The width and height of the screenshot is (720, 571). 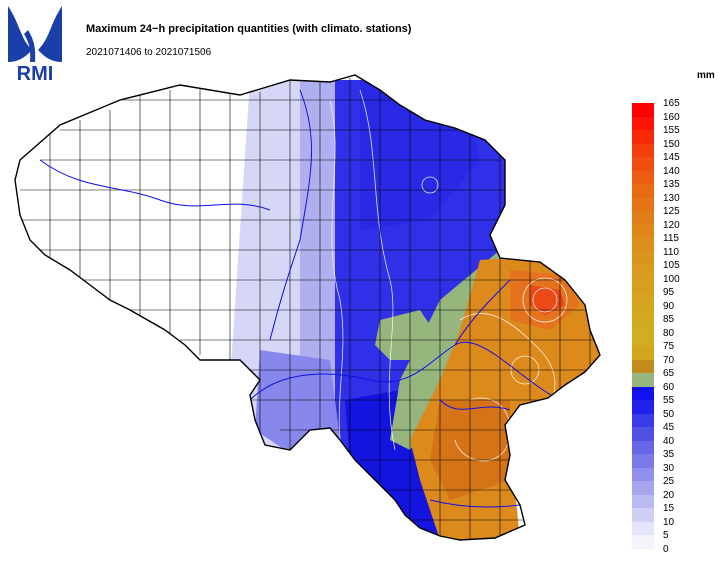 I want to click on legend-tick-label: 15, so click(x=669, y=508).